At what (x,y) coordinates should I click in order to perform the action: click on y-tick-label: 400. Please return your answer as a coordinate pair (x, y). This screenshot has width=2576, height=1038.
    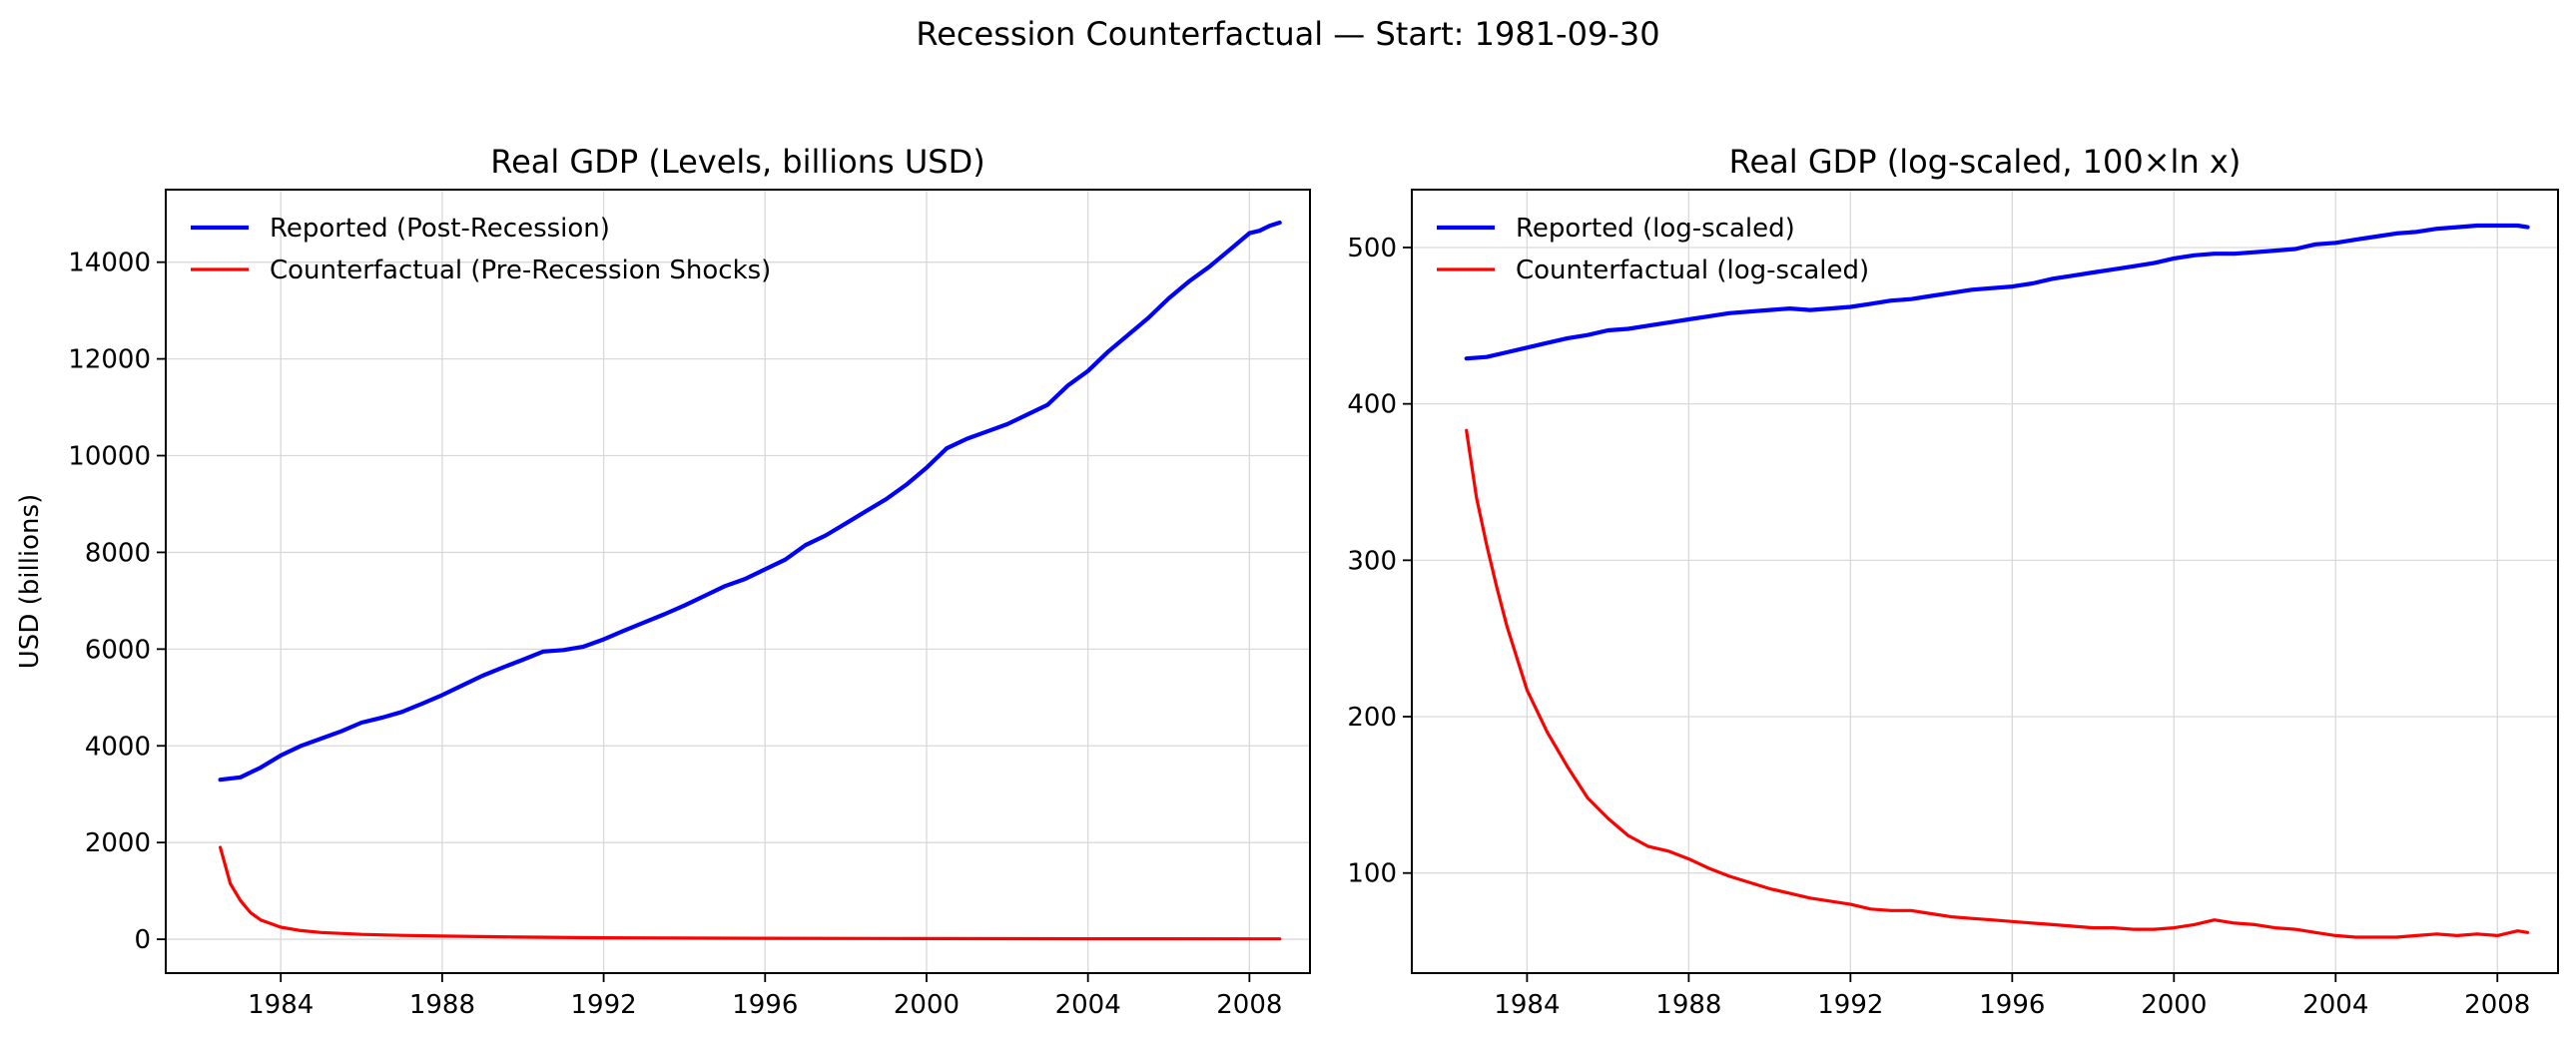
    Looking at the image, I should click on (1372, 405).